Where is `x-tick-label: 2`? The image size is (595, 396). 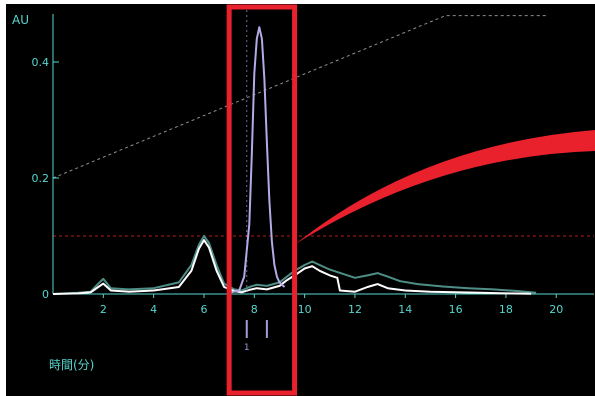 x-tick-label: 2 is located at coordinates (103, 309).